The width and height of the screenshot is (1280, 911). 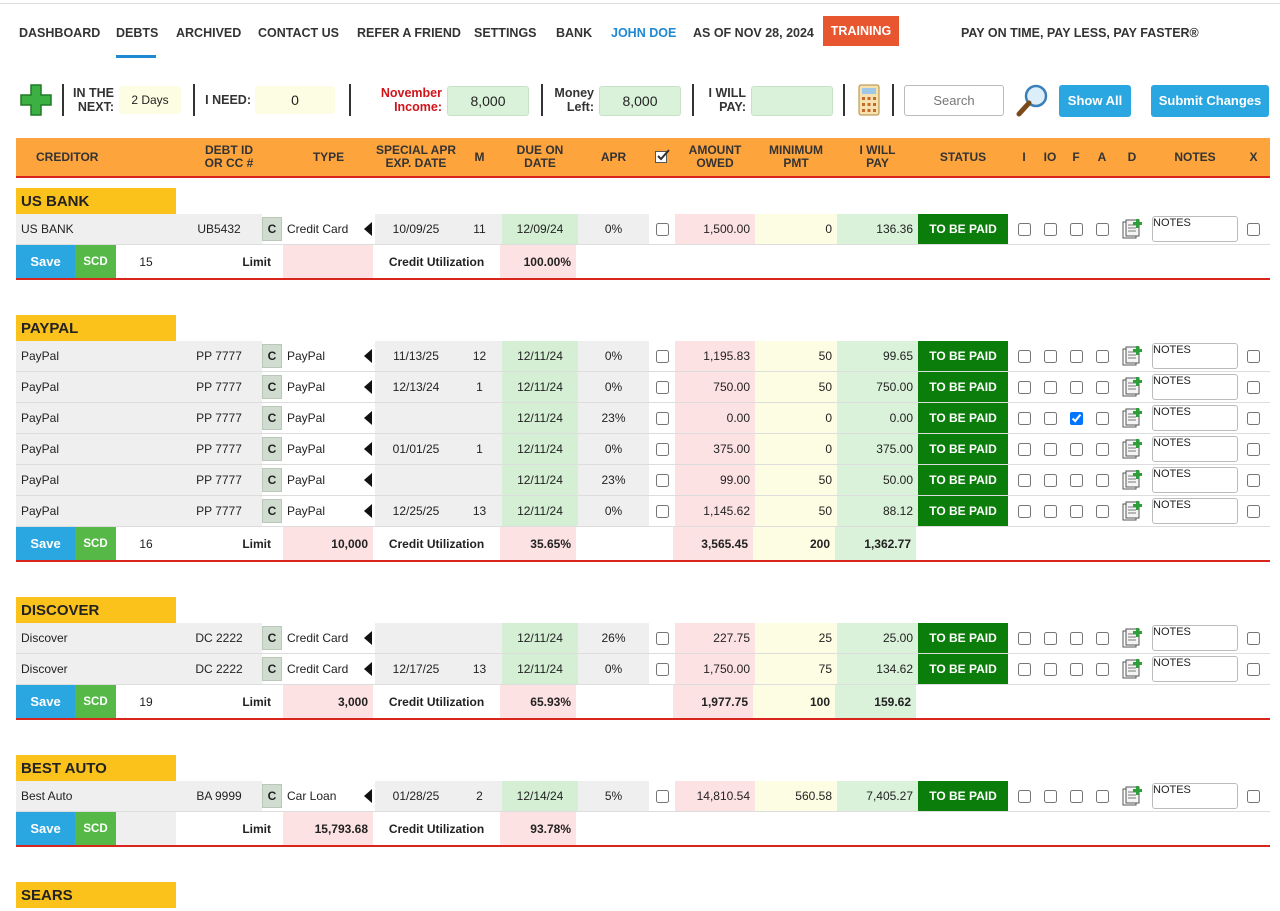 I want to click on period-select: 2 Days, so click(x=150, y=100).